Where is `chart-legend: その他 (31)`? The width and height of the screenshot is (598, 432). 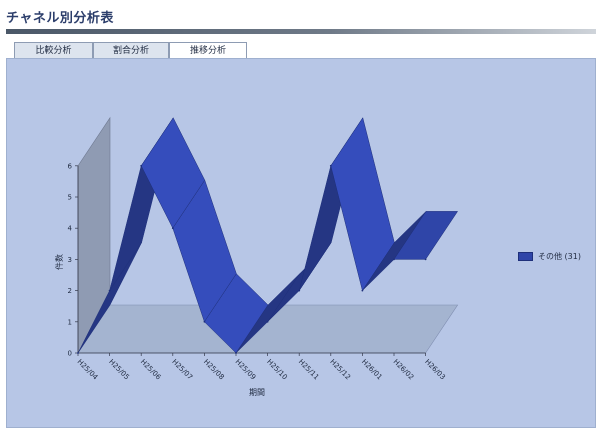
chart-legend: その他 (31) is located at coordinates (549, 256).